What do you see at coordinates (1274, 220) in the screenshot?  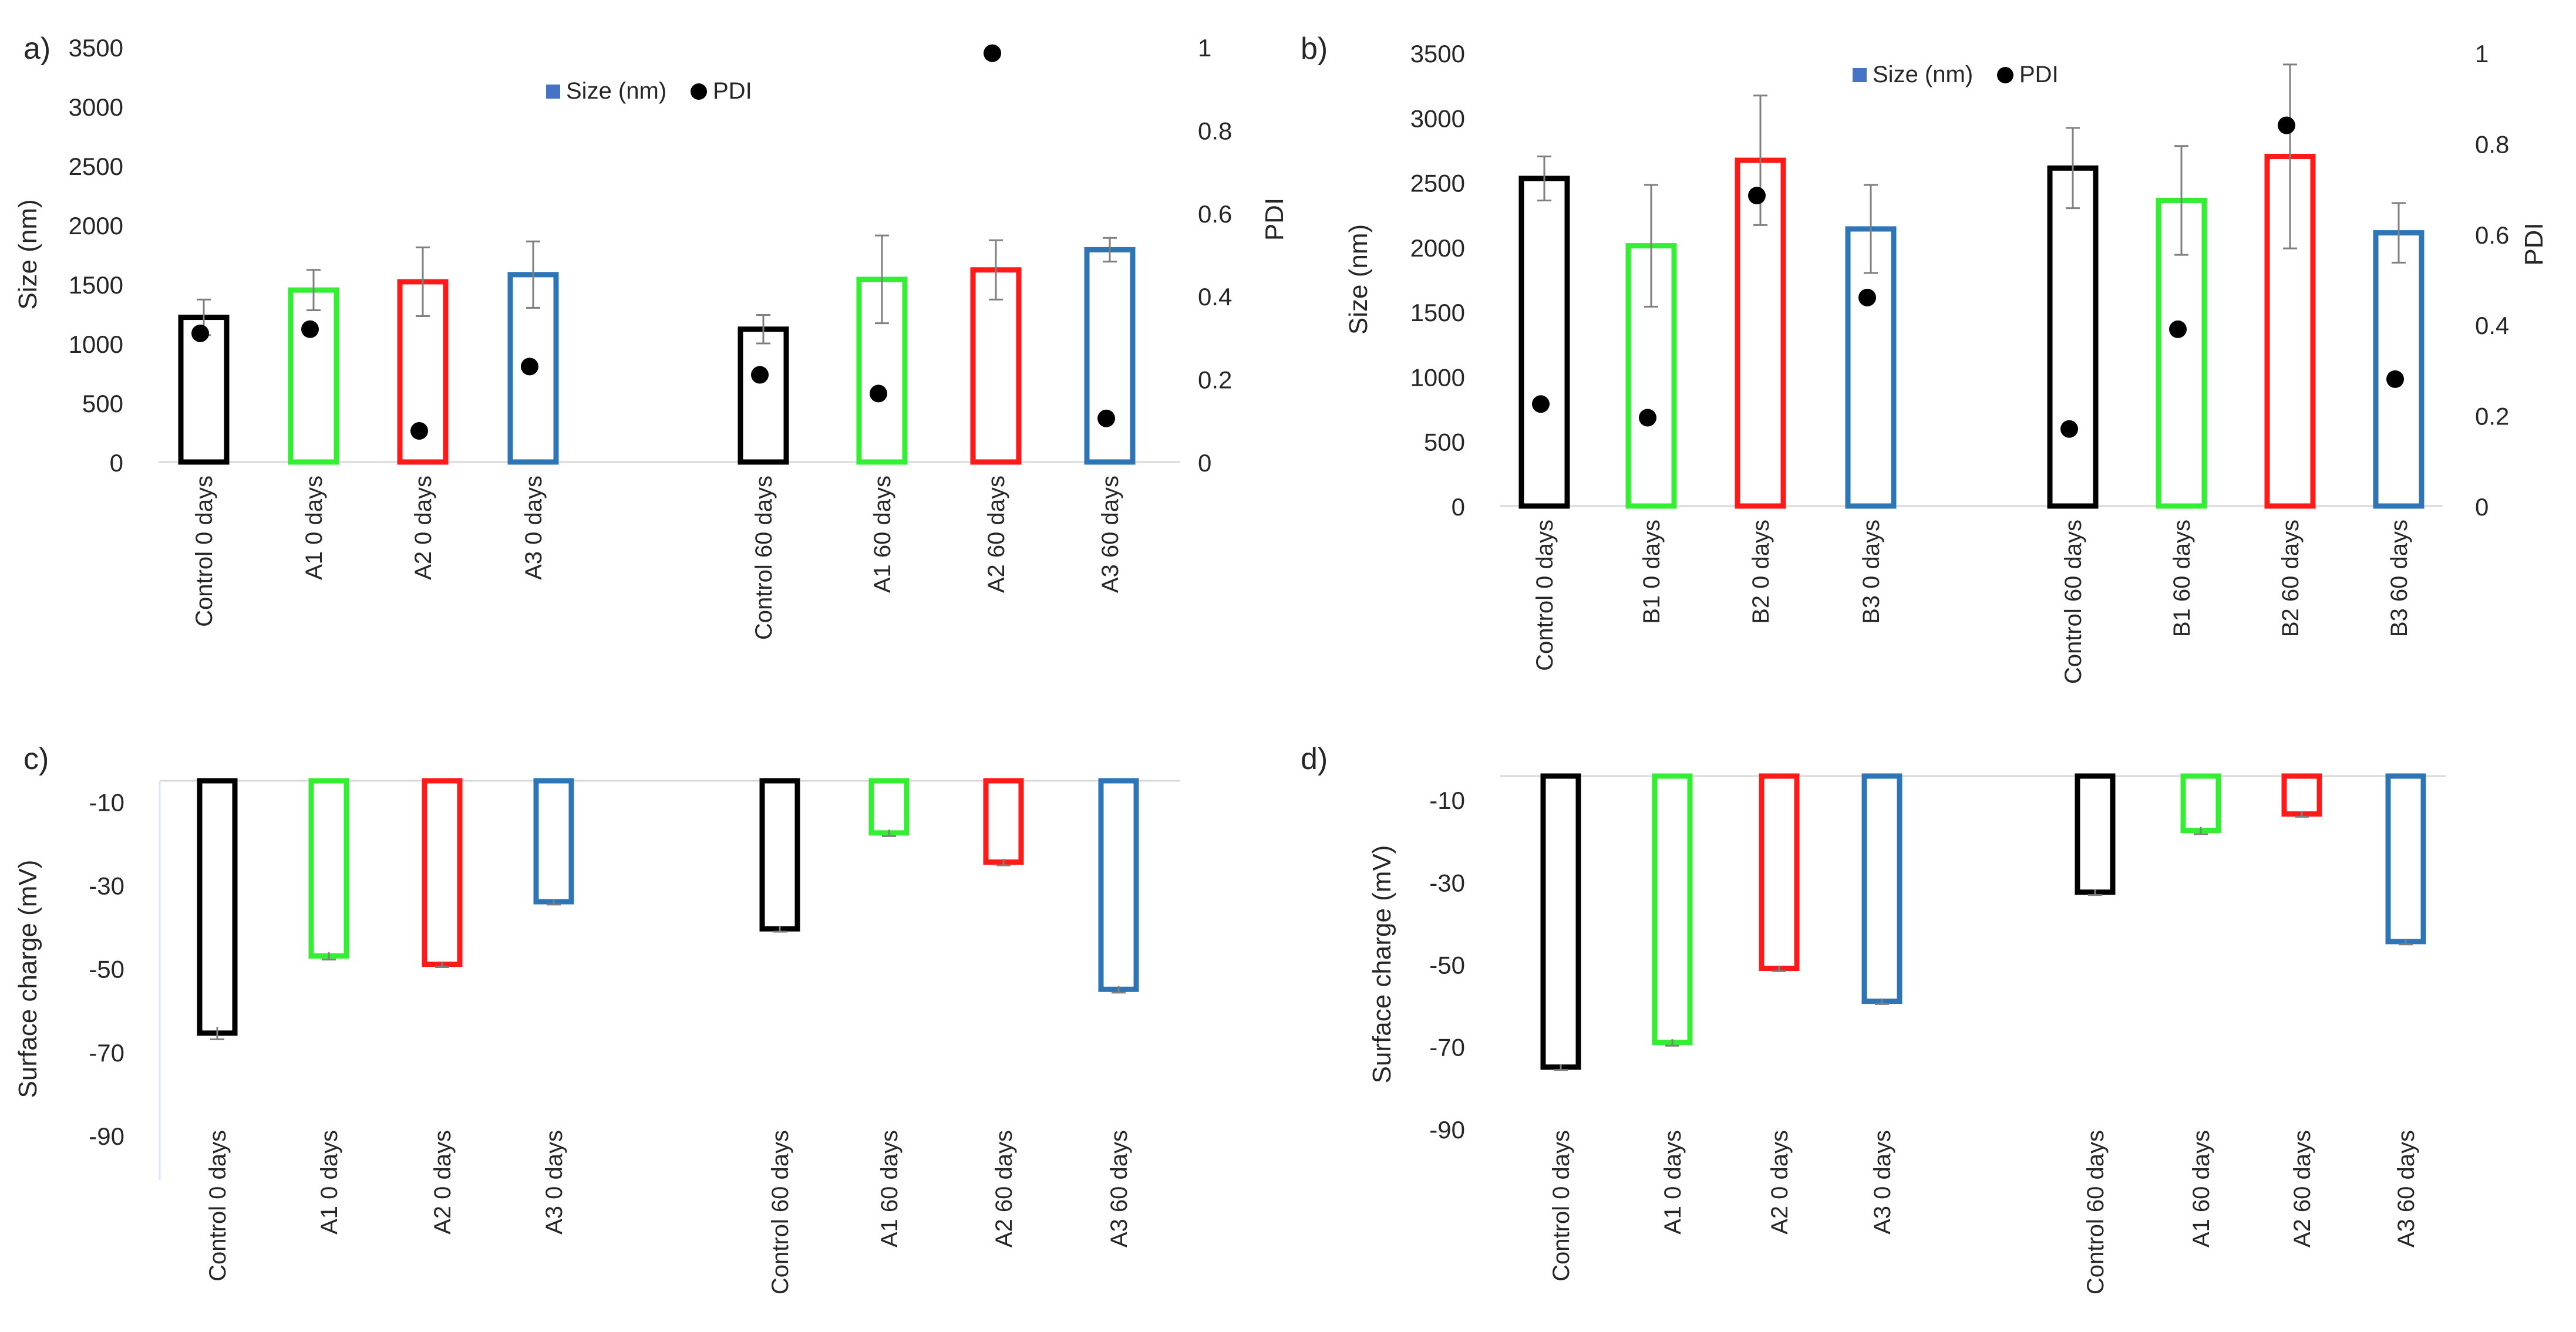 I see `y2-axis-label: PDI` at bounding box center [1274, 220].